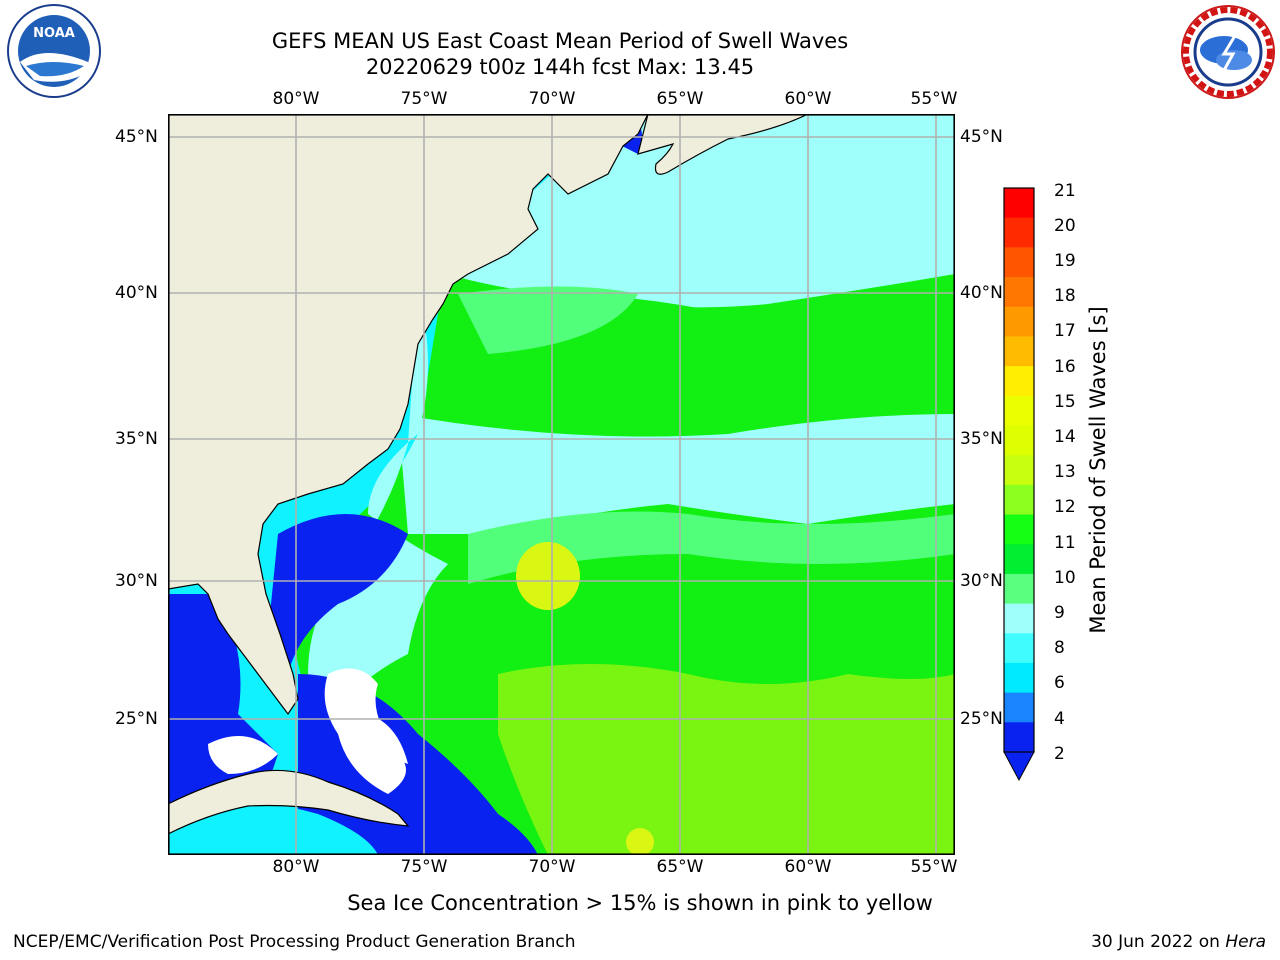 This screenshot has width=1280, height=960. Describe the element at coordinates (981, 293) in the screenshot. I see `lat-label-right: 40°N` at that location.